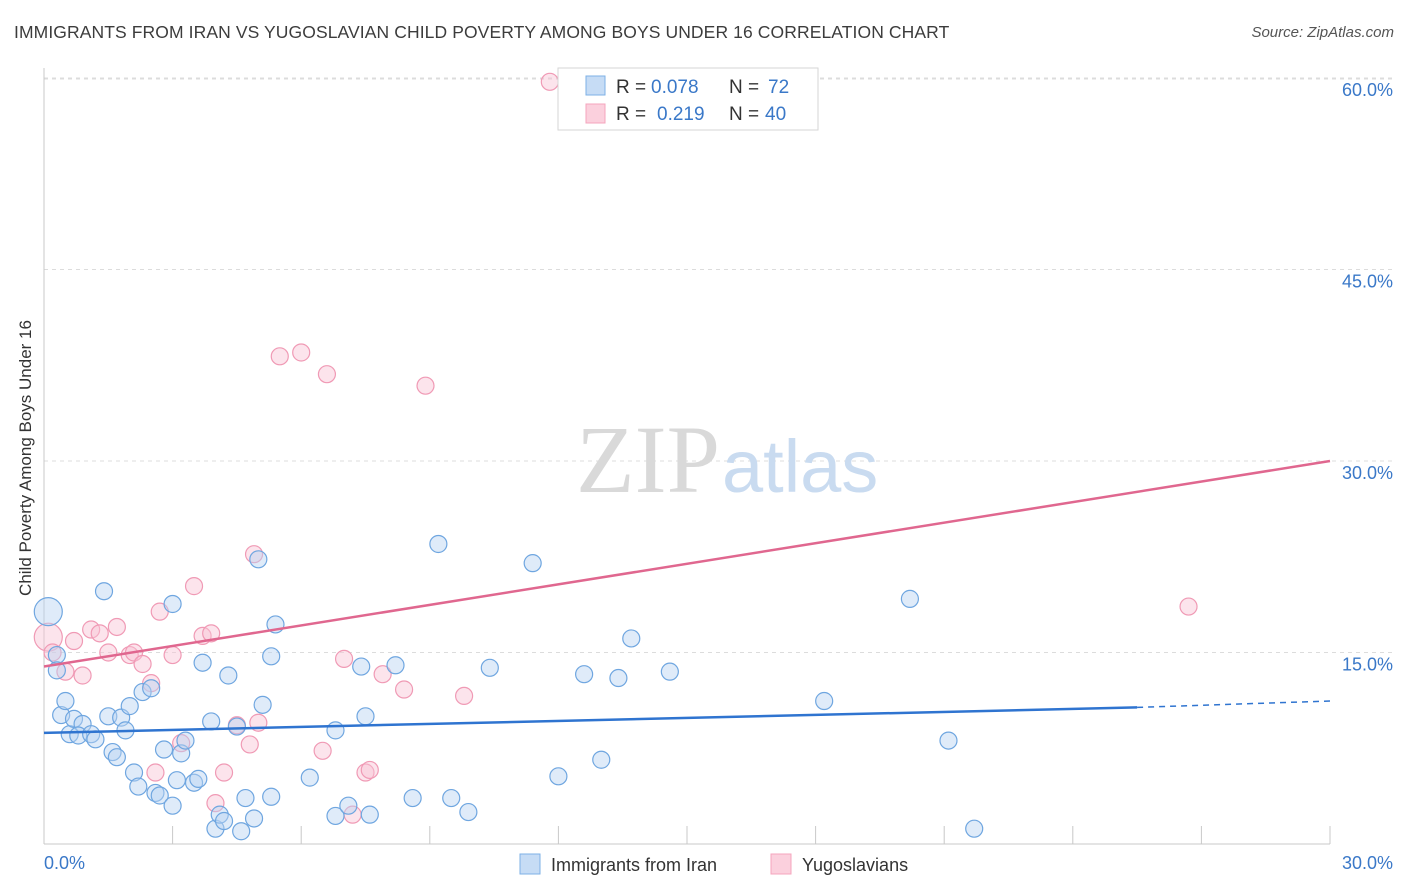 This screenshot has height=892, width=1406. What do you see at coordinates (675, 87) in the screenshot?
I see `legend-r-value-1: 0.078` at bounding box center [675, 87].